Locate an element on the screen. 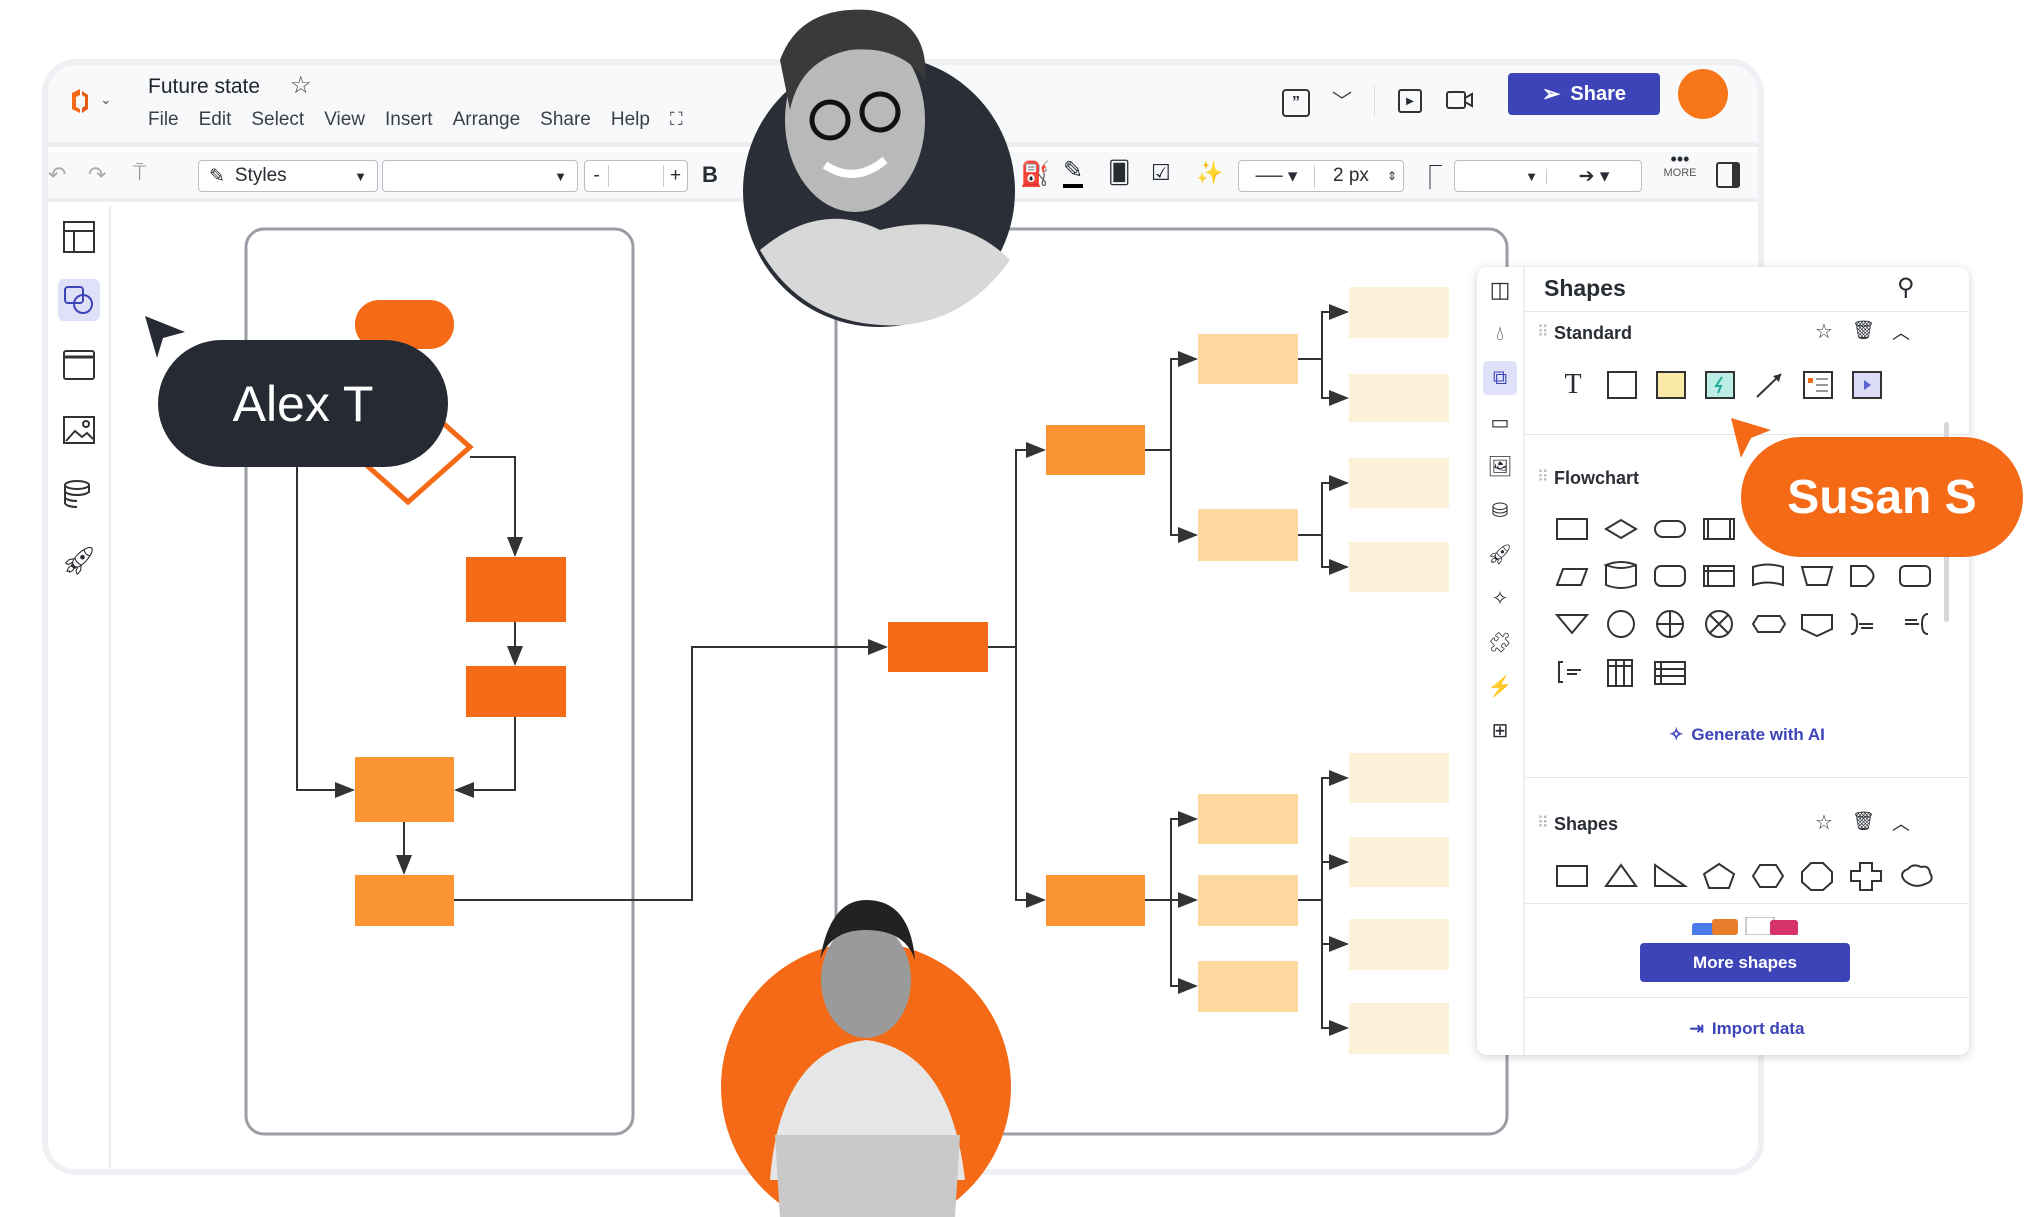  process-shape-icon is located at coordinates (1572, 529).